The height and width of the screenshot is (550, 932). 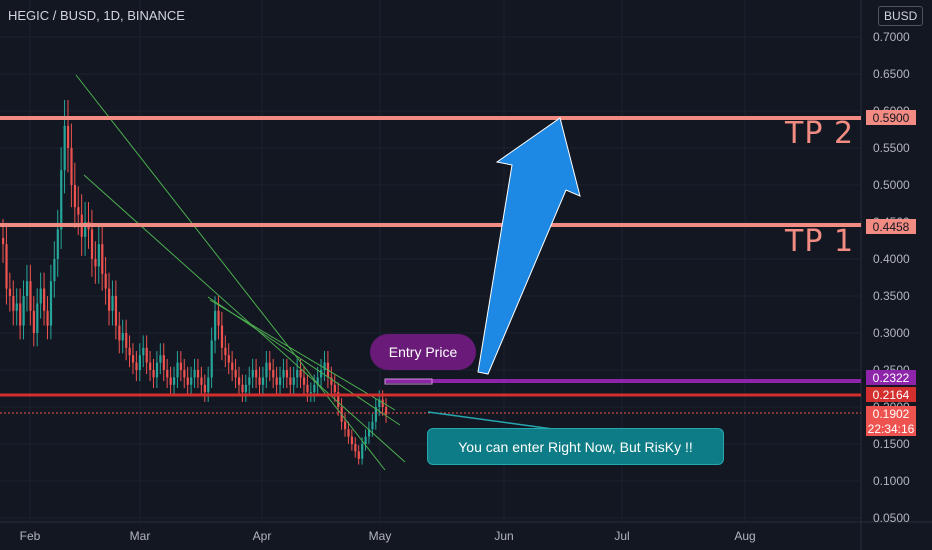 What do you see at coordinates (96, 15) in the screenshot?
I see `symbol-title: HEGIC / BUSD, 1D, BINANCE` at bounding box center [96, 15].